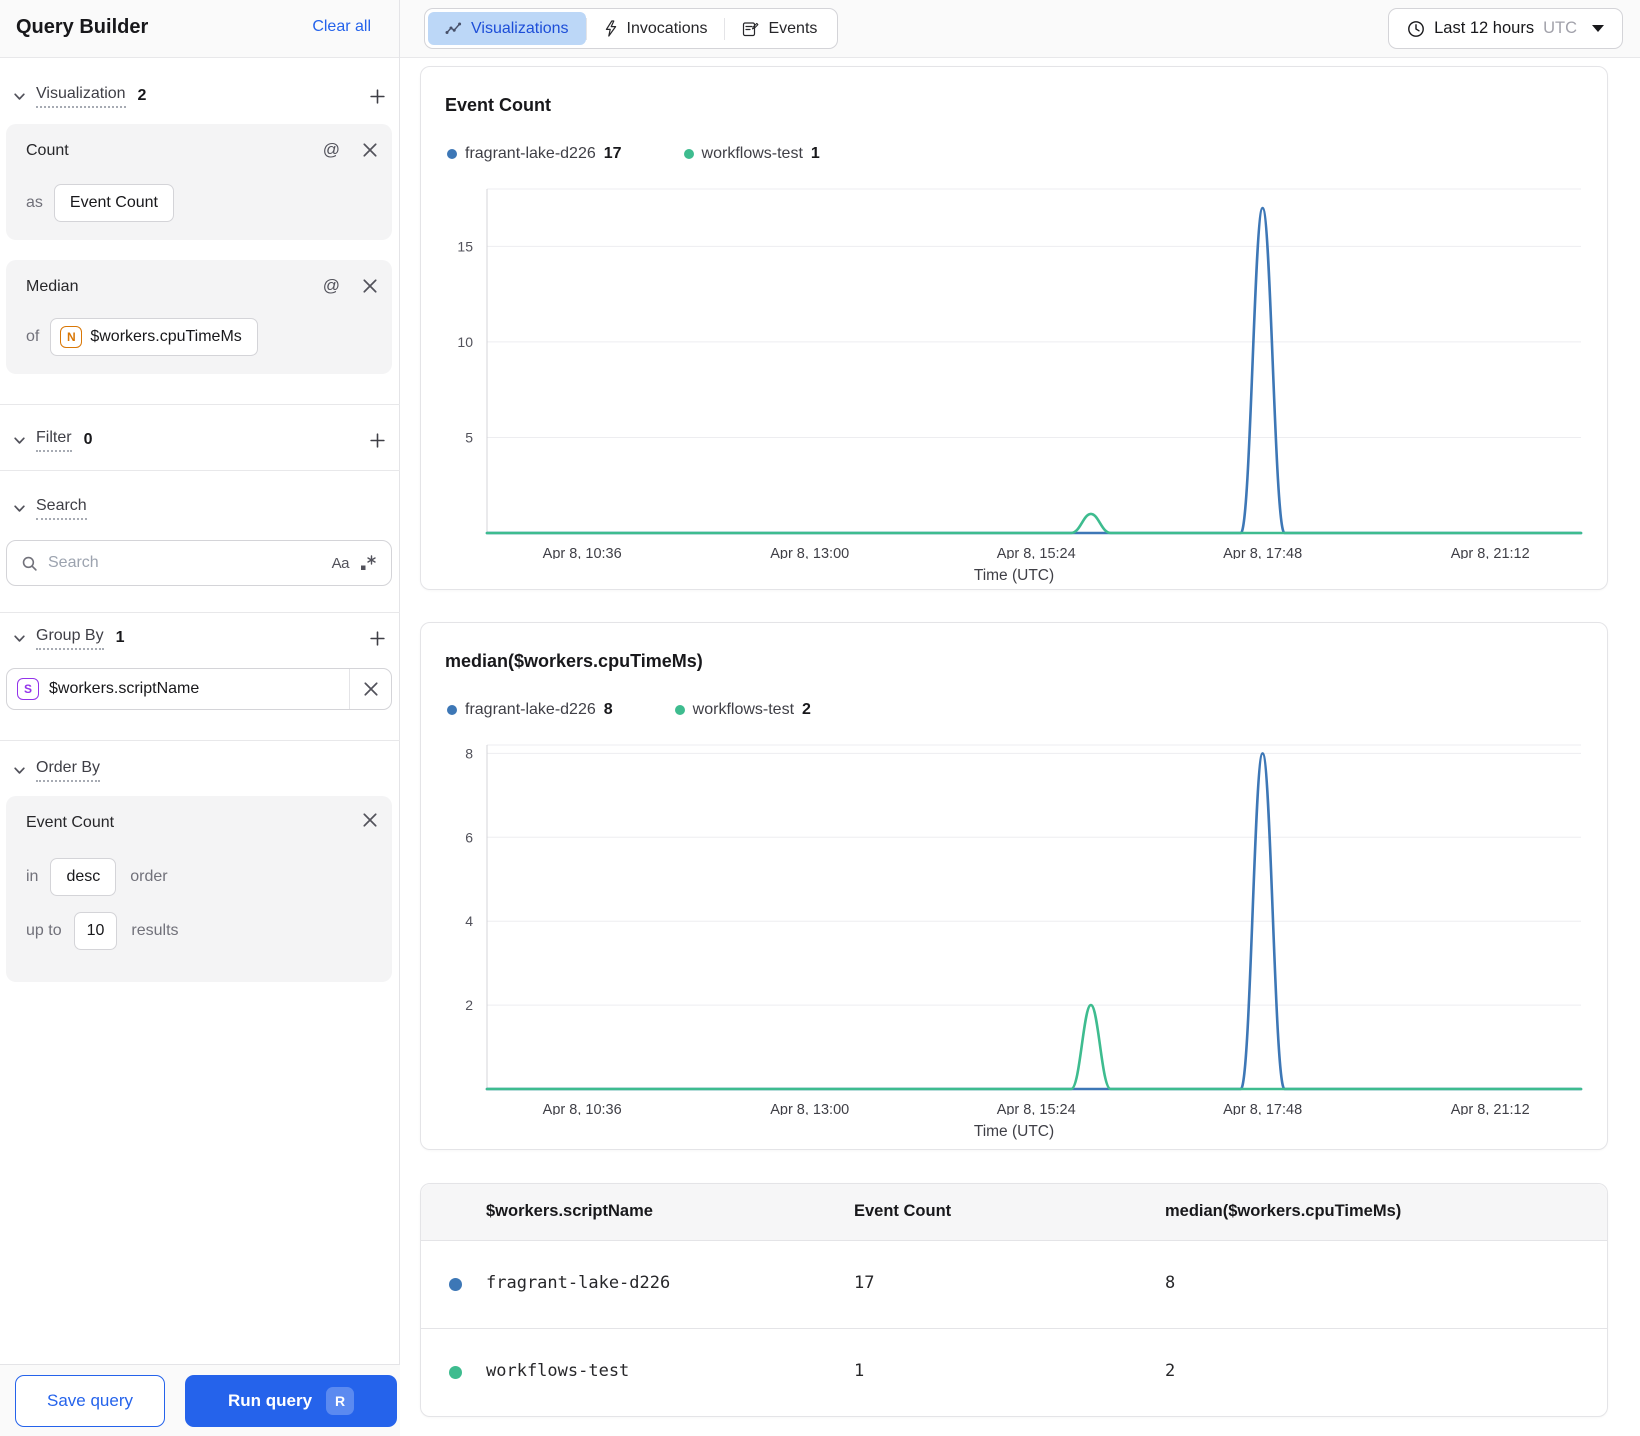  I want to click on search-icon, so click(29, 563).